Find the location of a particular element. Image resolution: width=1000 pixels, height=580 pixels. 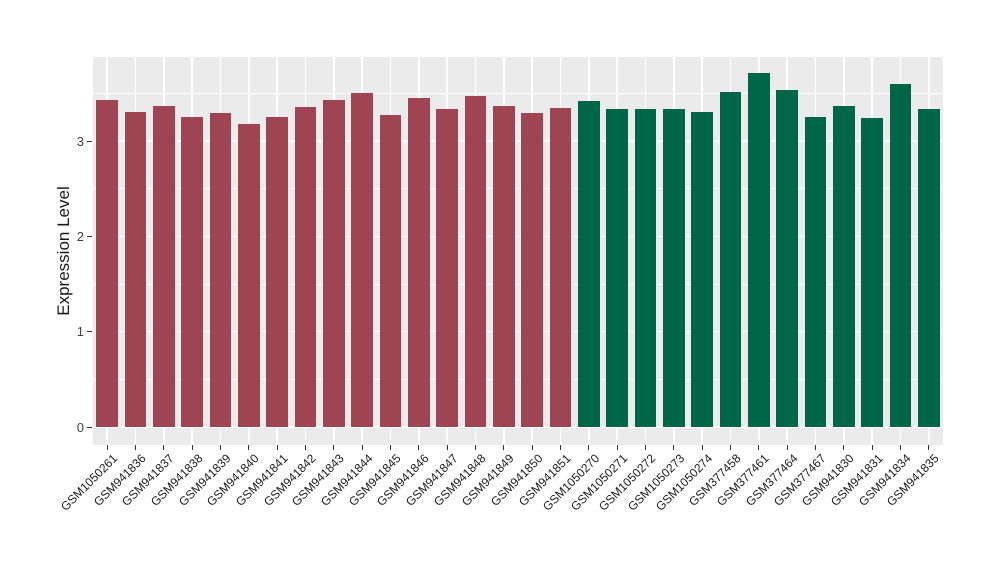

bar-GSM941834 is located at coordinates (900, 255).